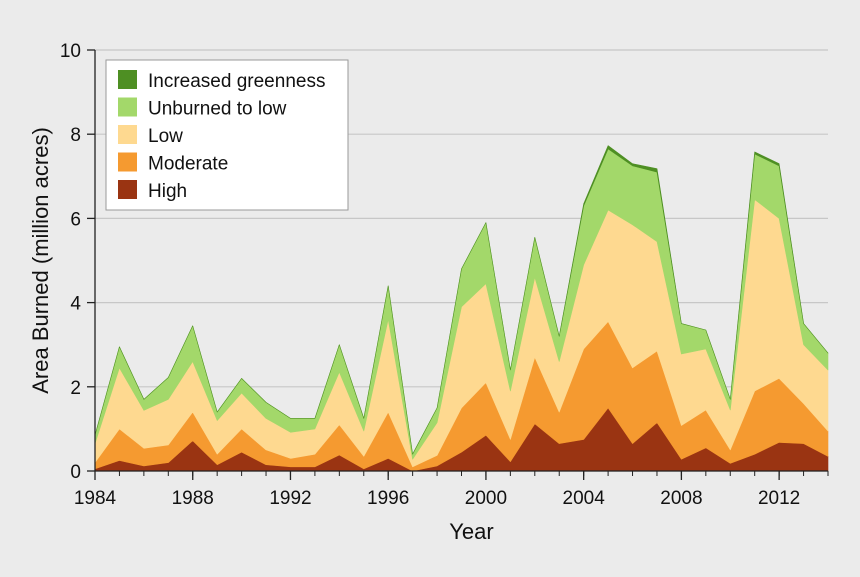 This screenshot has width=860, height=577. What do you see at coordinates (75, 135) in the screenshot?
I see `y-tick-label-8: 8` at bounding box center [75, 135].